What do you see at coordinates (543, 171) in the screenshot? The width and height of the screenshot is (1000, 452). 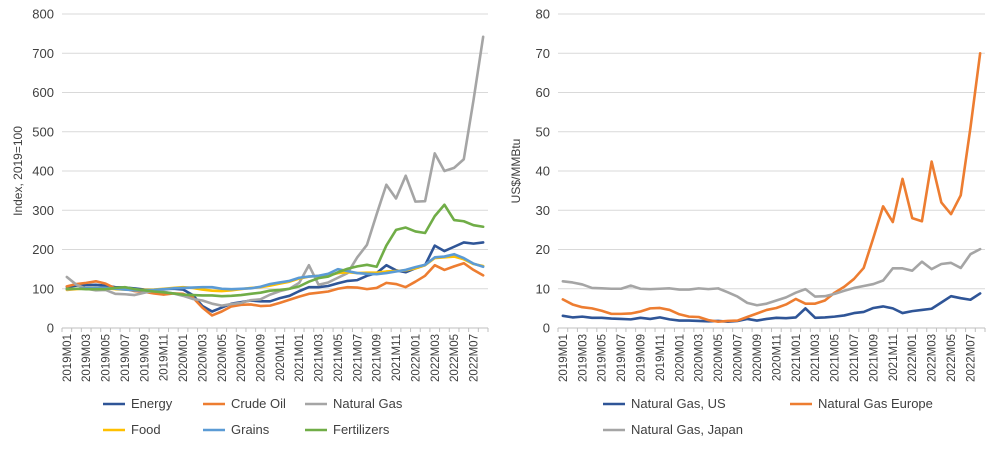 I see `y-tick-label: 40` at bounding box center [543, 171].